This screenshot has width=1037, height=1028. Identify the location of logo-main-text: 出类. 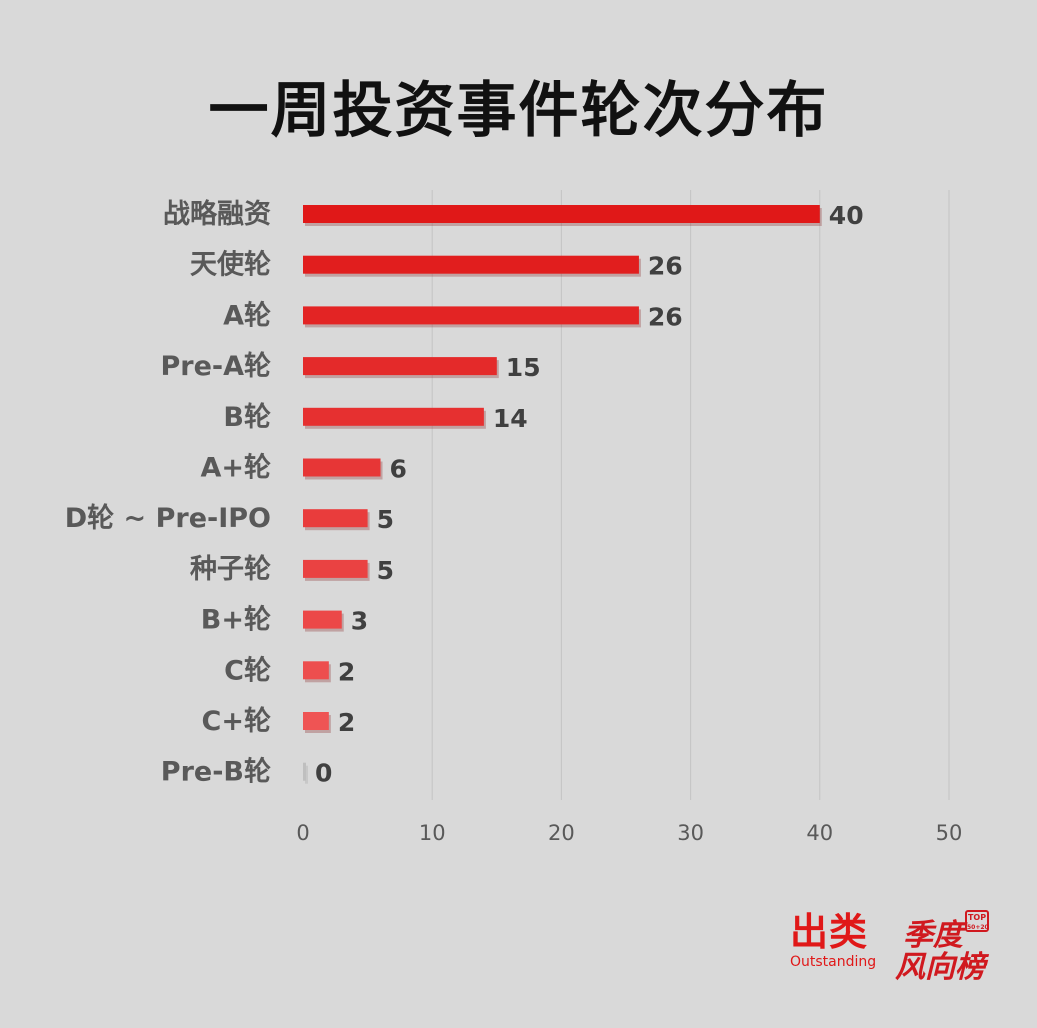
(829, 932).